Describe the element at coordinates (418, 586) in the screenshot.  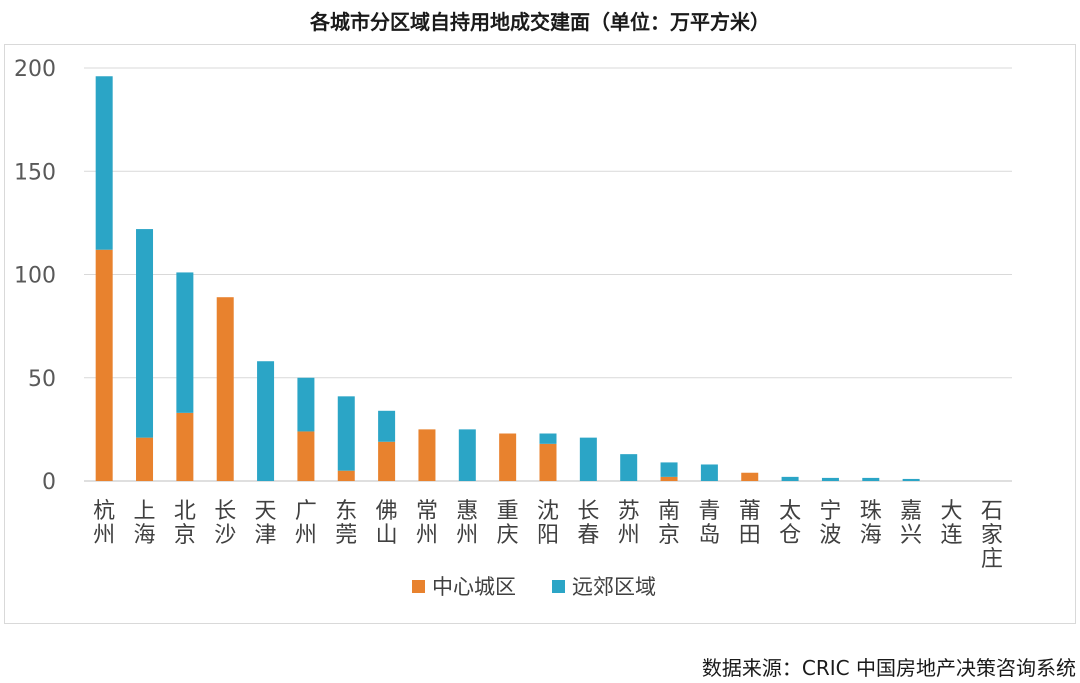
I see `legend-swatch-center` at that location.